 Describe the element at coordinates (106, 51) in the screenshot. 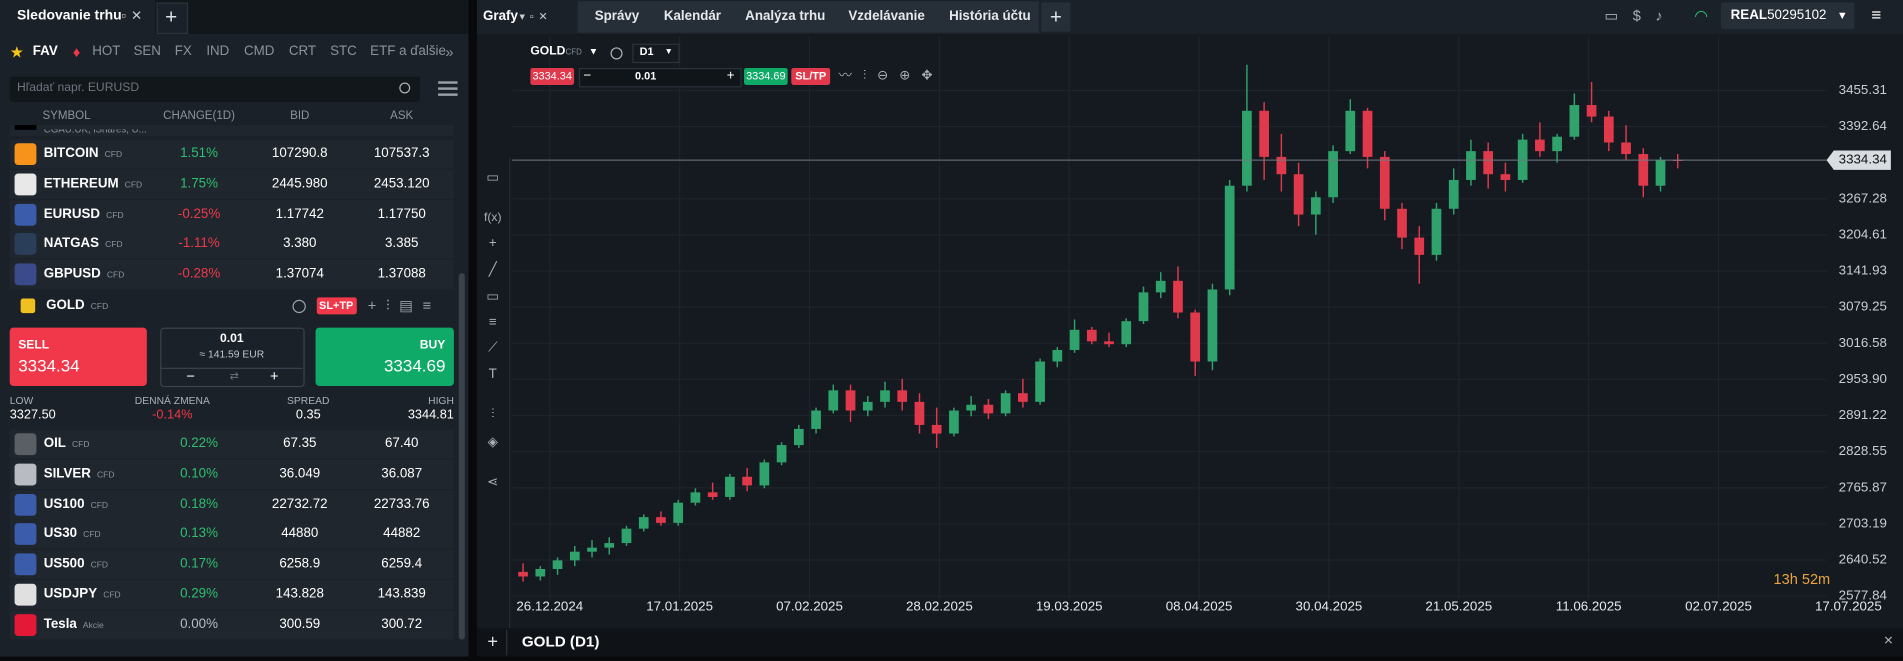

I see `watchlist-tab: HOT` at that location.